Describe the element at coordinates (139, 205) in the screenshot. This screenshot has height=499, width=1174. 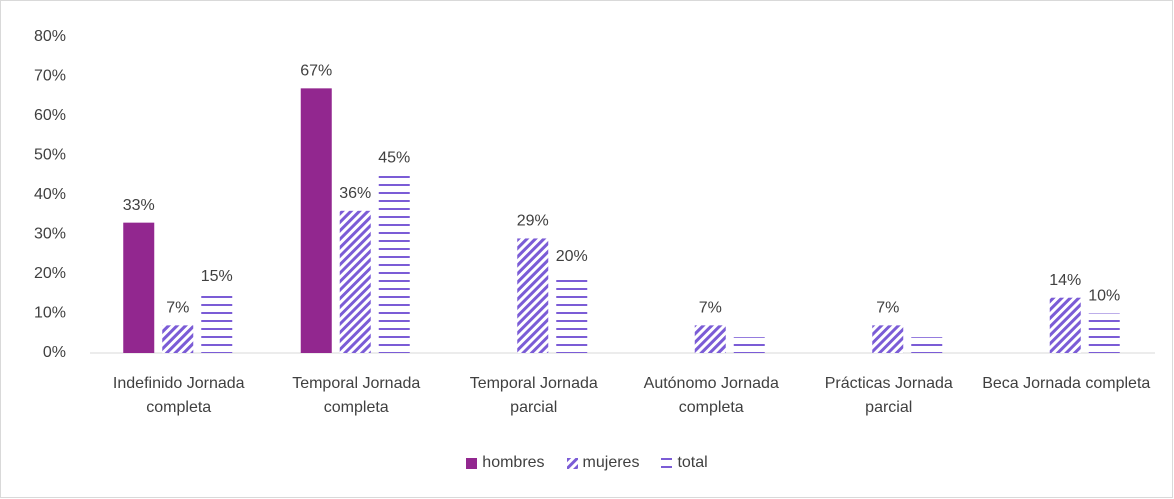
I see `data-label: 33%` at that location.